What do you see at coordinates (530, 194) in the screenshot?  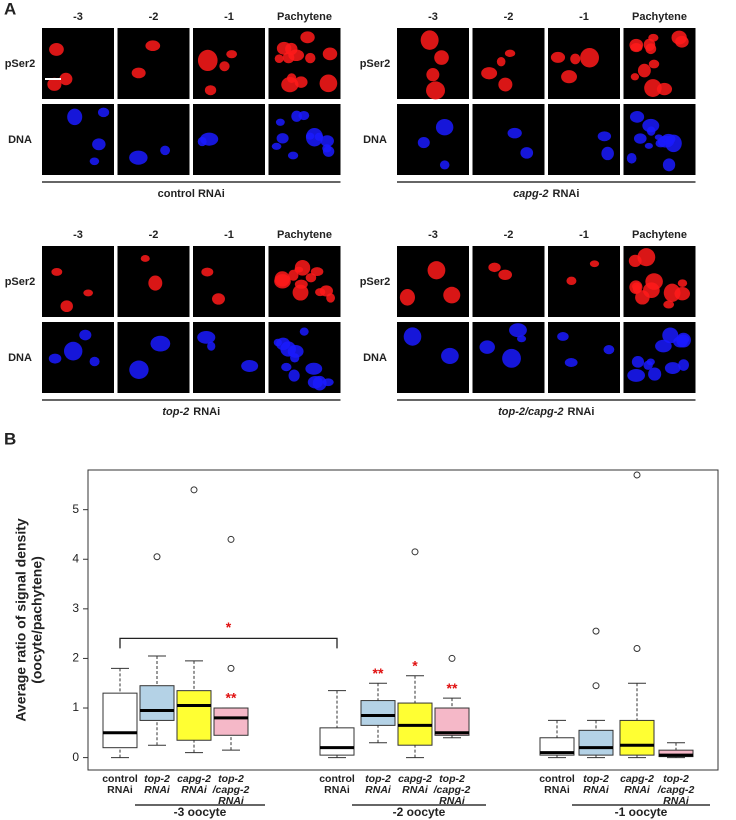 I see `caption-part: capg-2` at bounding box center [530, 194].